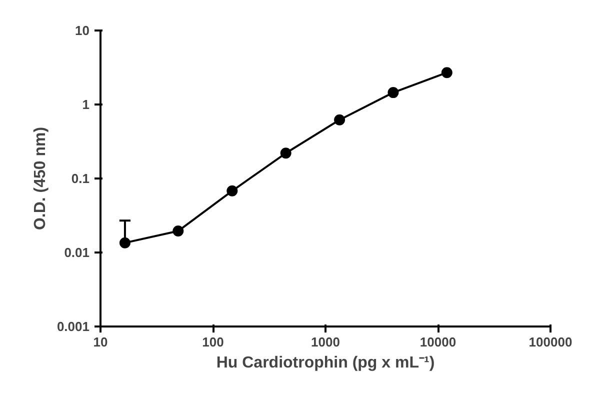  What do you see at coordinates (77, 252) in the screenshot?
I see `y-tick-label: 0.01` at bounding box center [77, 252].